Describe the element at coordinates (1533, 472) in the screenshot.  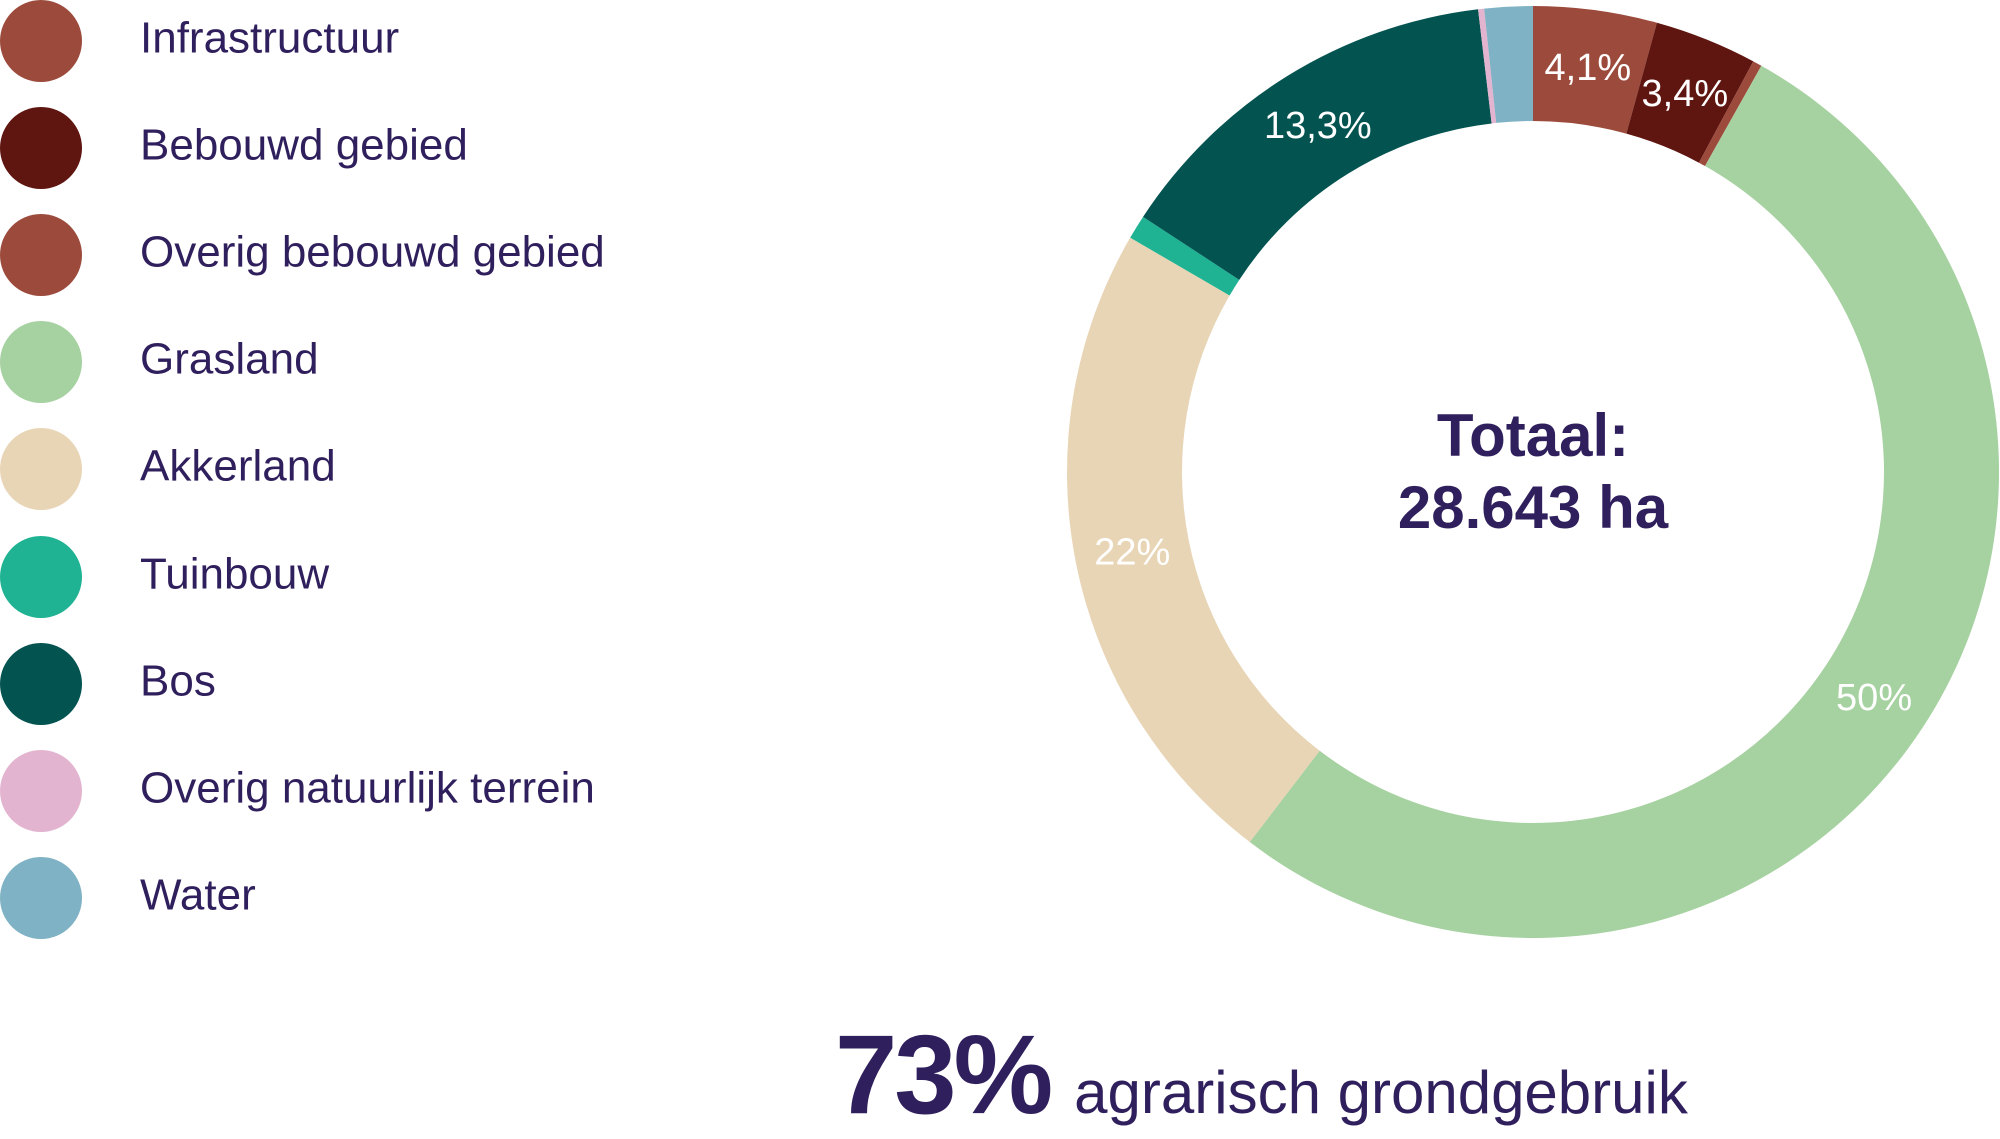
I see `center-total: Totaal: 28.643 ha` at that location.